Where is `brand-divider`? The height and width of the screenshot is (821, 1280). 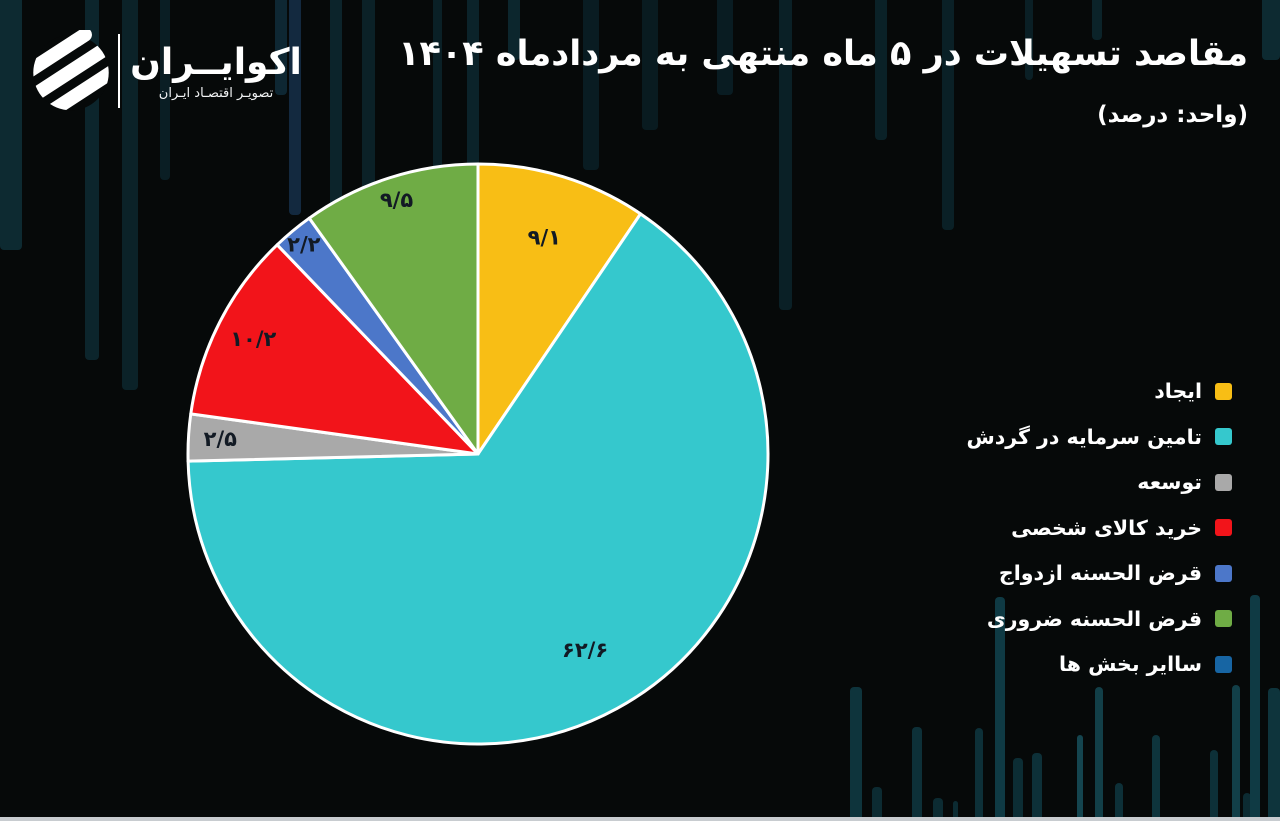
brand-divider is located at coordinates (119, 71).